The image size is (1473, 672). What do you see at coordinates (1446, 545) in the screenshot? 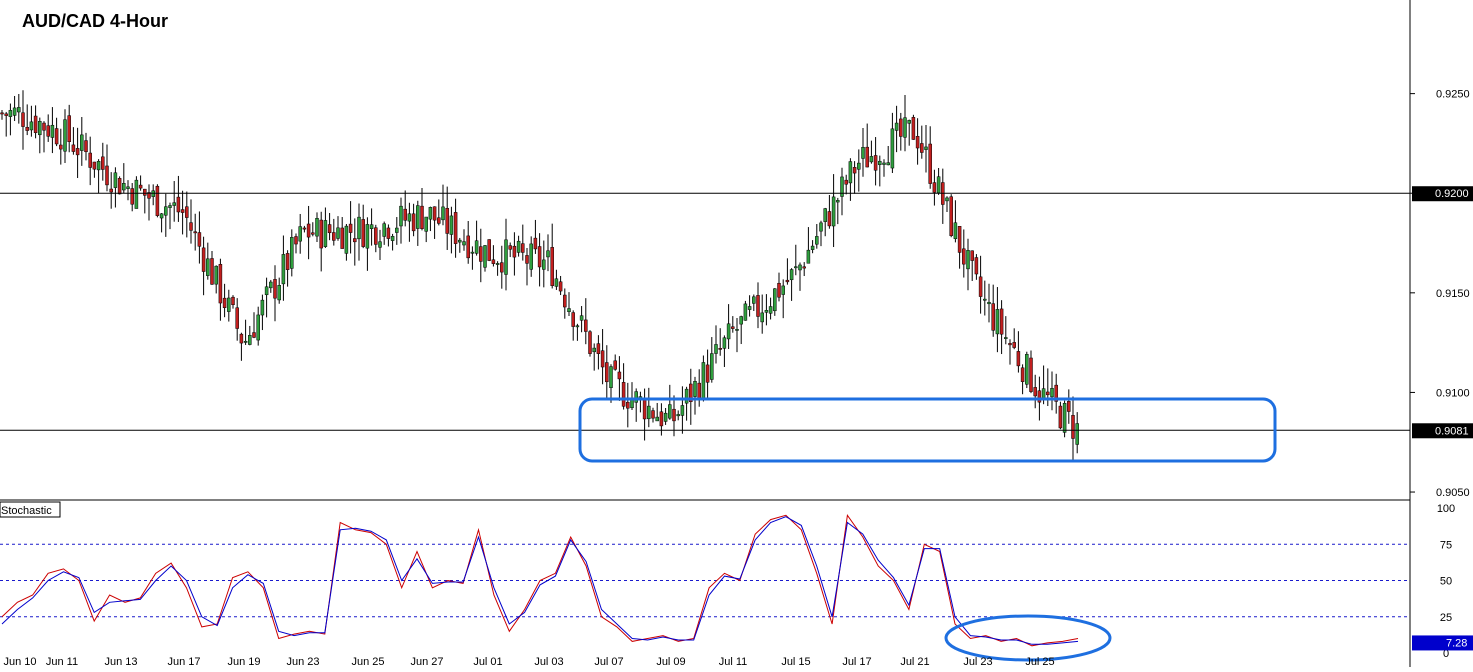
I see `stochastic-tick-label: 75` at bounding box center [1446, 545].